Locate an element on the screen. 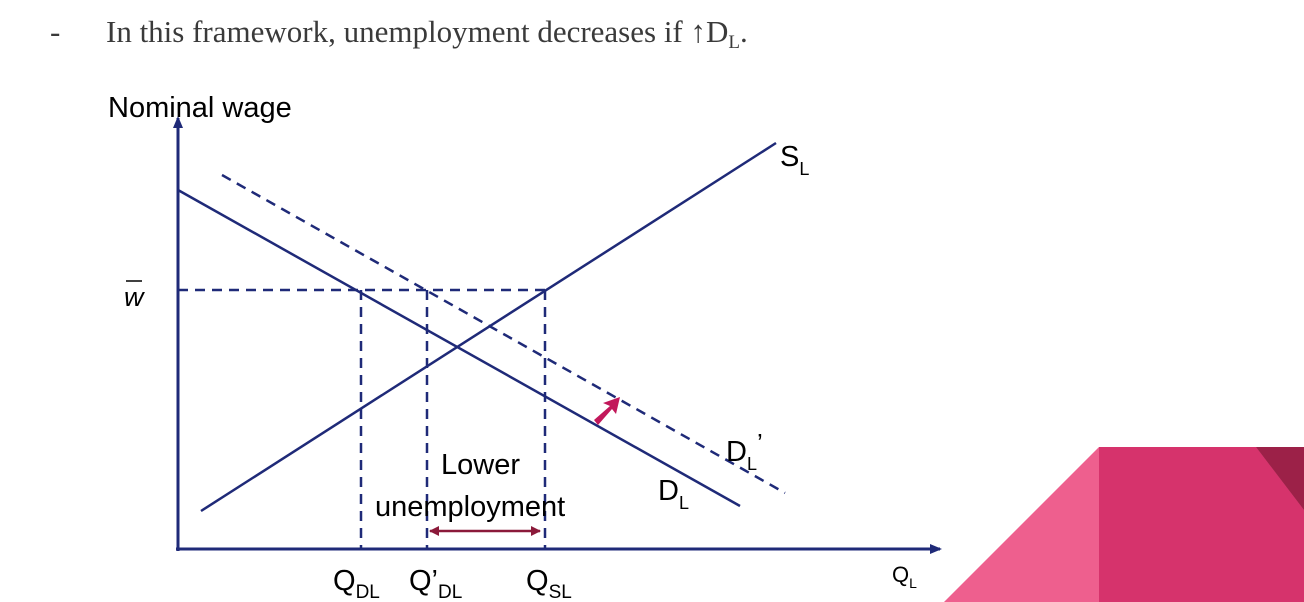 Image resolution: width=1304 pixels, height=602 pixels. shift-arrow-icon is located at coordinates (607, 411).